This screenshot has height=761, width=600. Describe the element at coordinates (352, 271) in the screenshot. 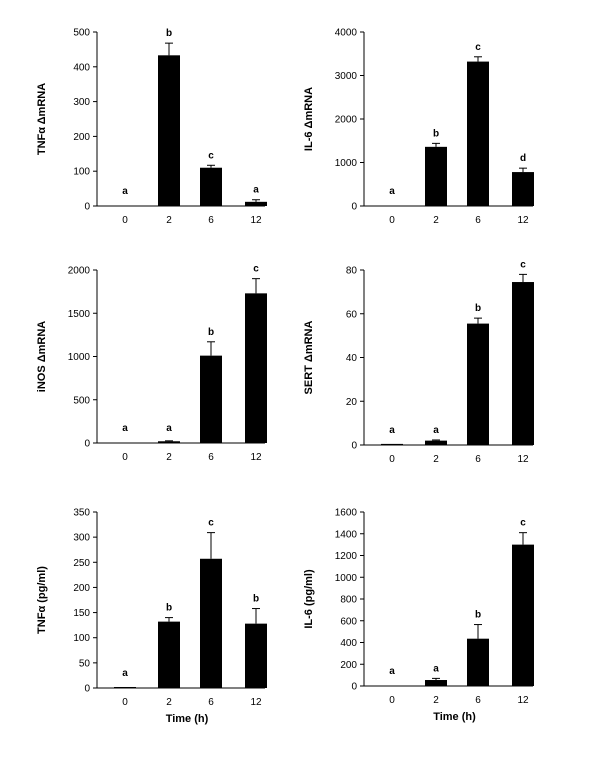

I see `y-tick-label: 80` at that location.